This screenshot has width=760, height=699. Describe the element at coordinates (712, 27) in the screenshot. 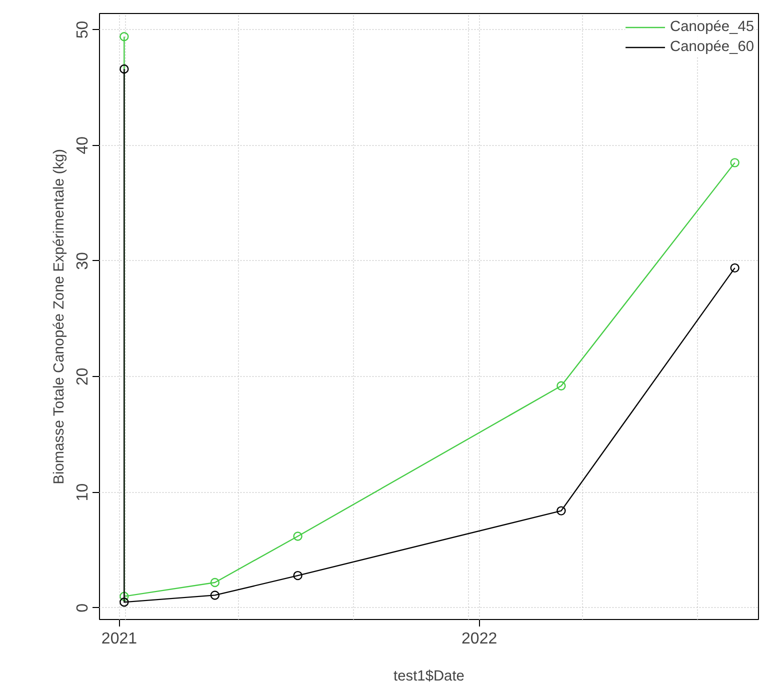

I see `legend-label: Canopée_45` at that location.